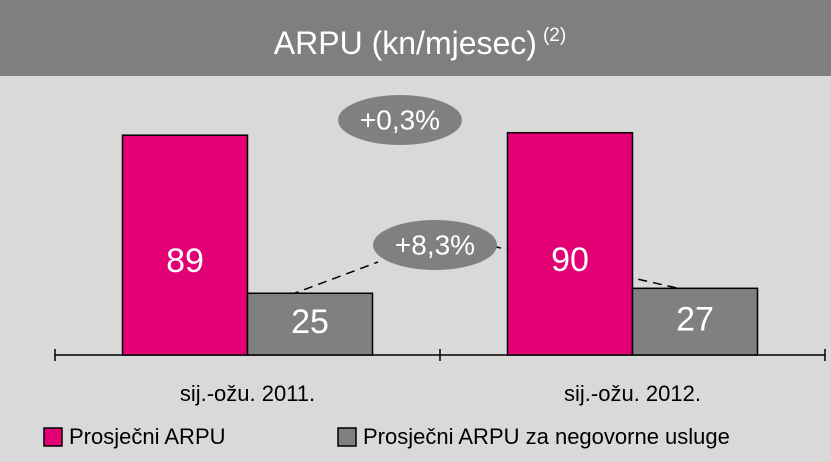  I want to click on legend-label: Prosječni ARPU za negovorne usluge, so click(546, 436).